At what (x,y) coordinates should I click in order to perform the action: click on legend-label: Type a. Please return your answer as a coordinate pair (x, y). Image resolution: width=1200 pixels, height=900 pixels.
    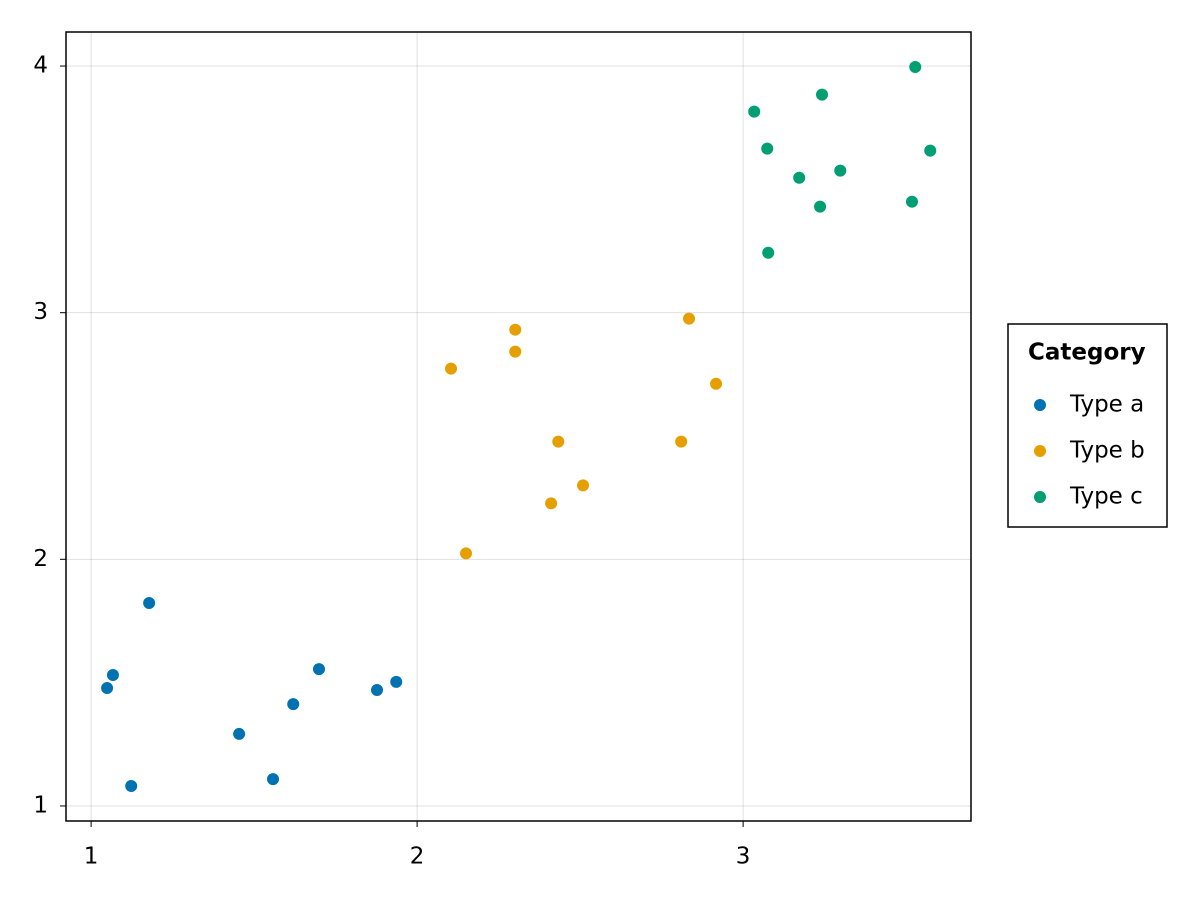
    Looking at the image, I should click on (1106, 405).